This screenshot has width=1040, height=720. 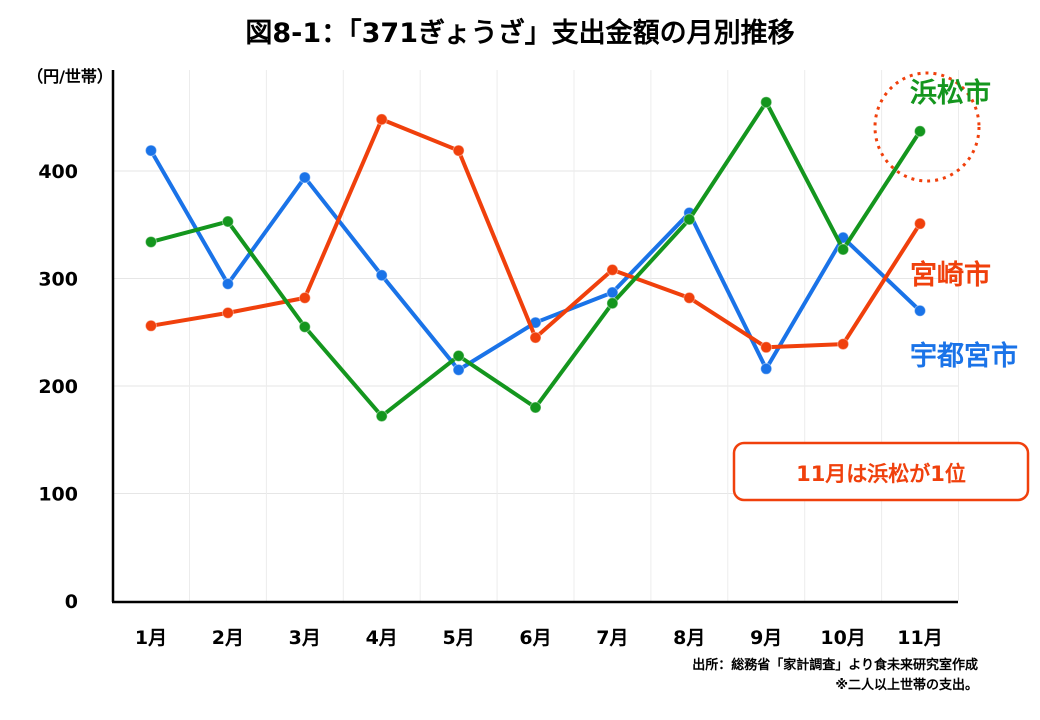 What do you see at coordinates (535, 638) in the screenshot?
I see `x-tick-label: 6月` at bounding box center [535, 638].